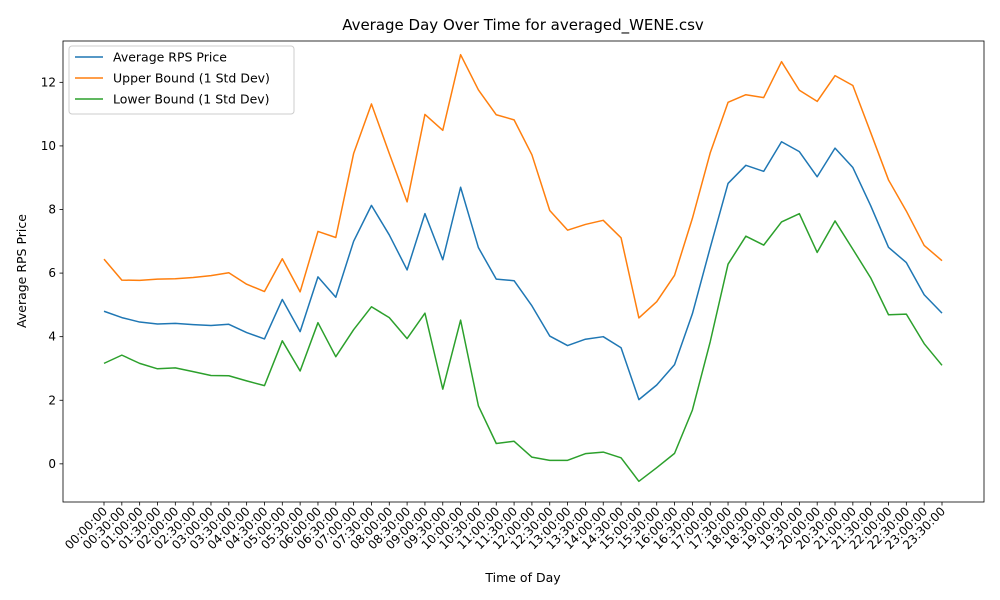  What do you see at coordinates (191, 78) in the screenshot?
I see `legend-entry: Upper Bound (1 Std Dev)` at bounding box center [191, 78].